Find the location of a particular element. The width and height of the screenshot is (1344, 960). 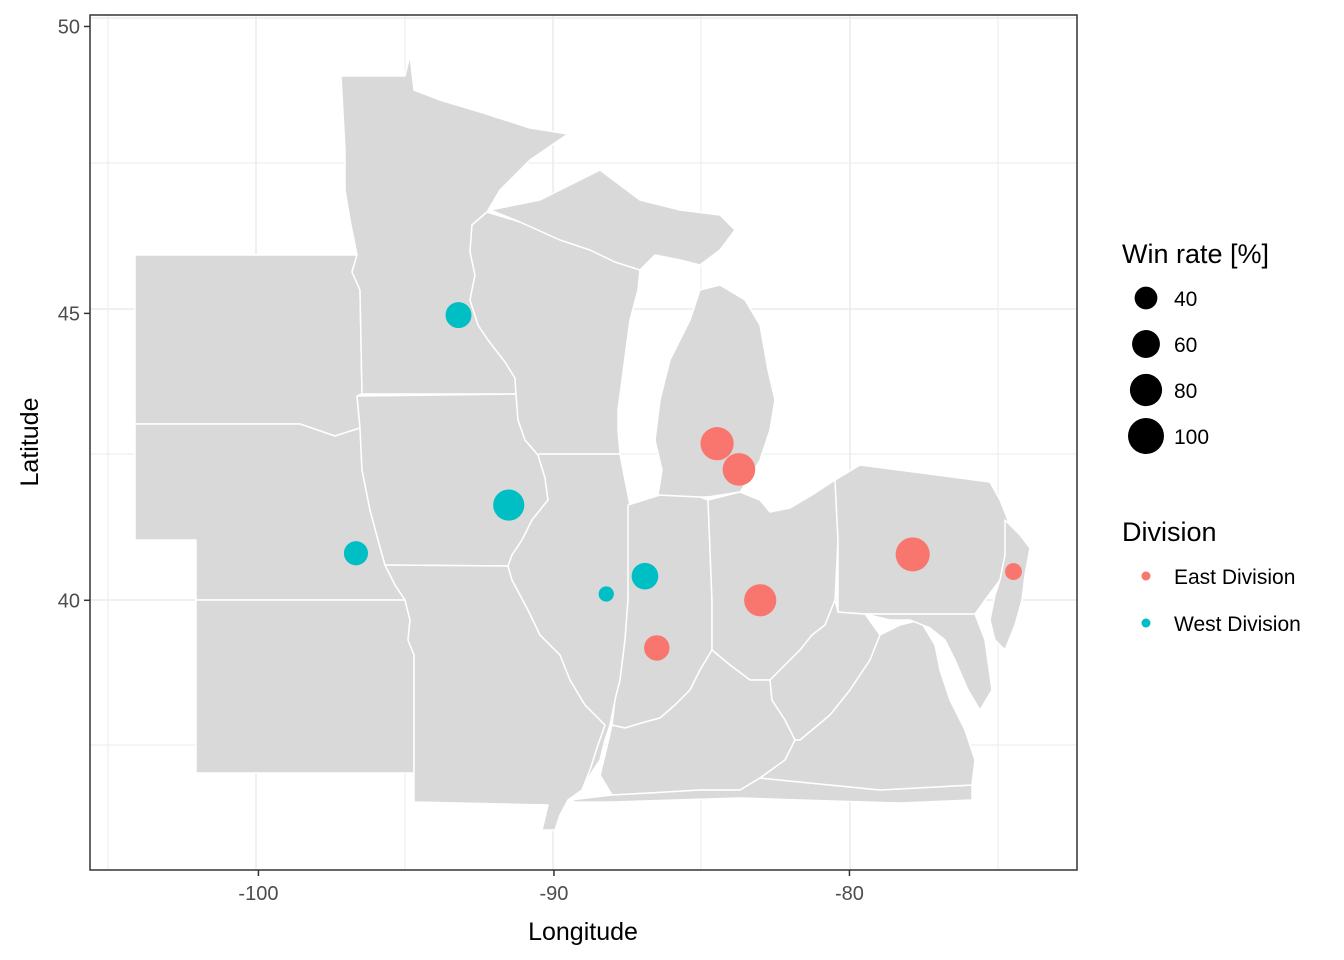

color-legend-label: East Division is located at coordinates (1234, 577).